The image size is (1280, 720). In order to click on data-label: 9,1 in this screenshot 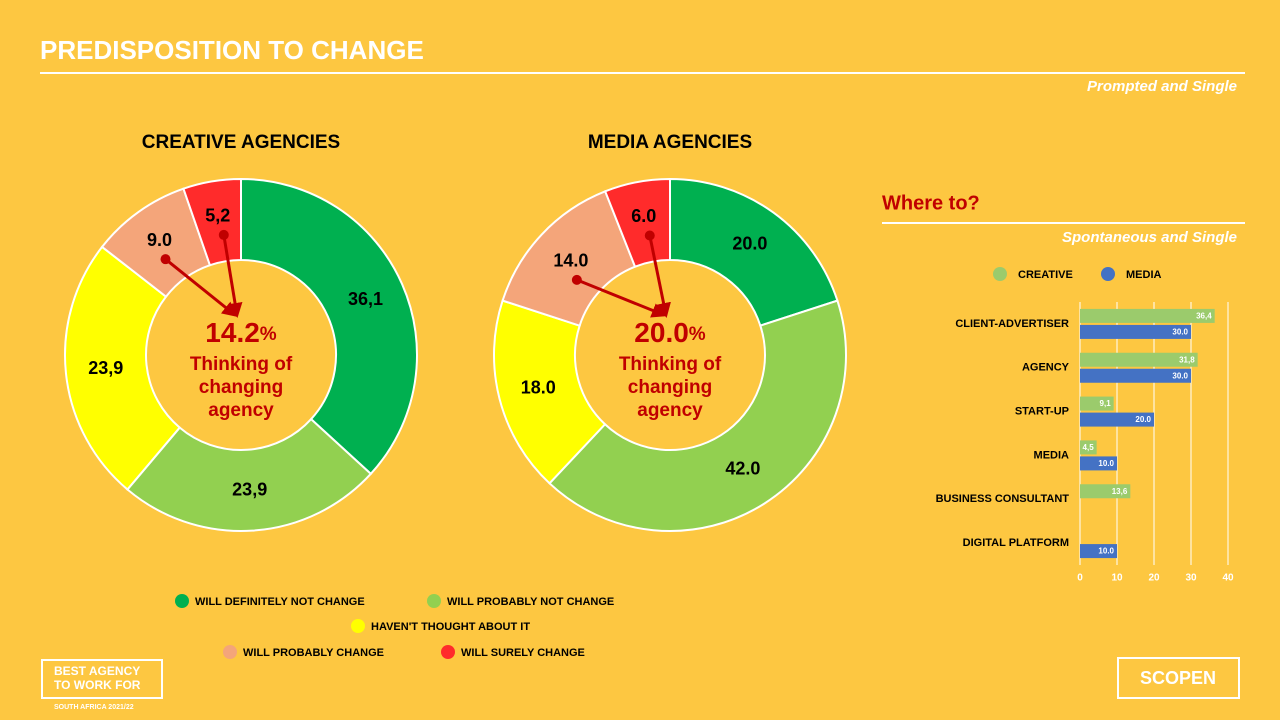, I will do `click(1106, 403)`.